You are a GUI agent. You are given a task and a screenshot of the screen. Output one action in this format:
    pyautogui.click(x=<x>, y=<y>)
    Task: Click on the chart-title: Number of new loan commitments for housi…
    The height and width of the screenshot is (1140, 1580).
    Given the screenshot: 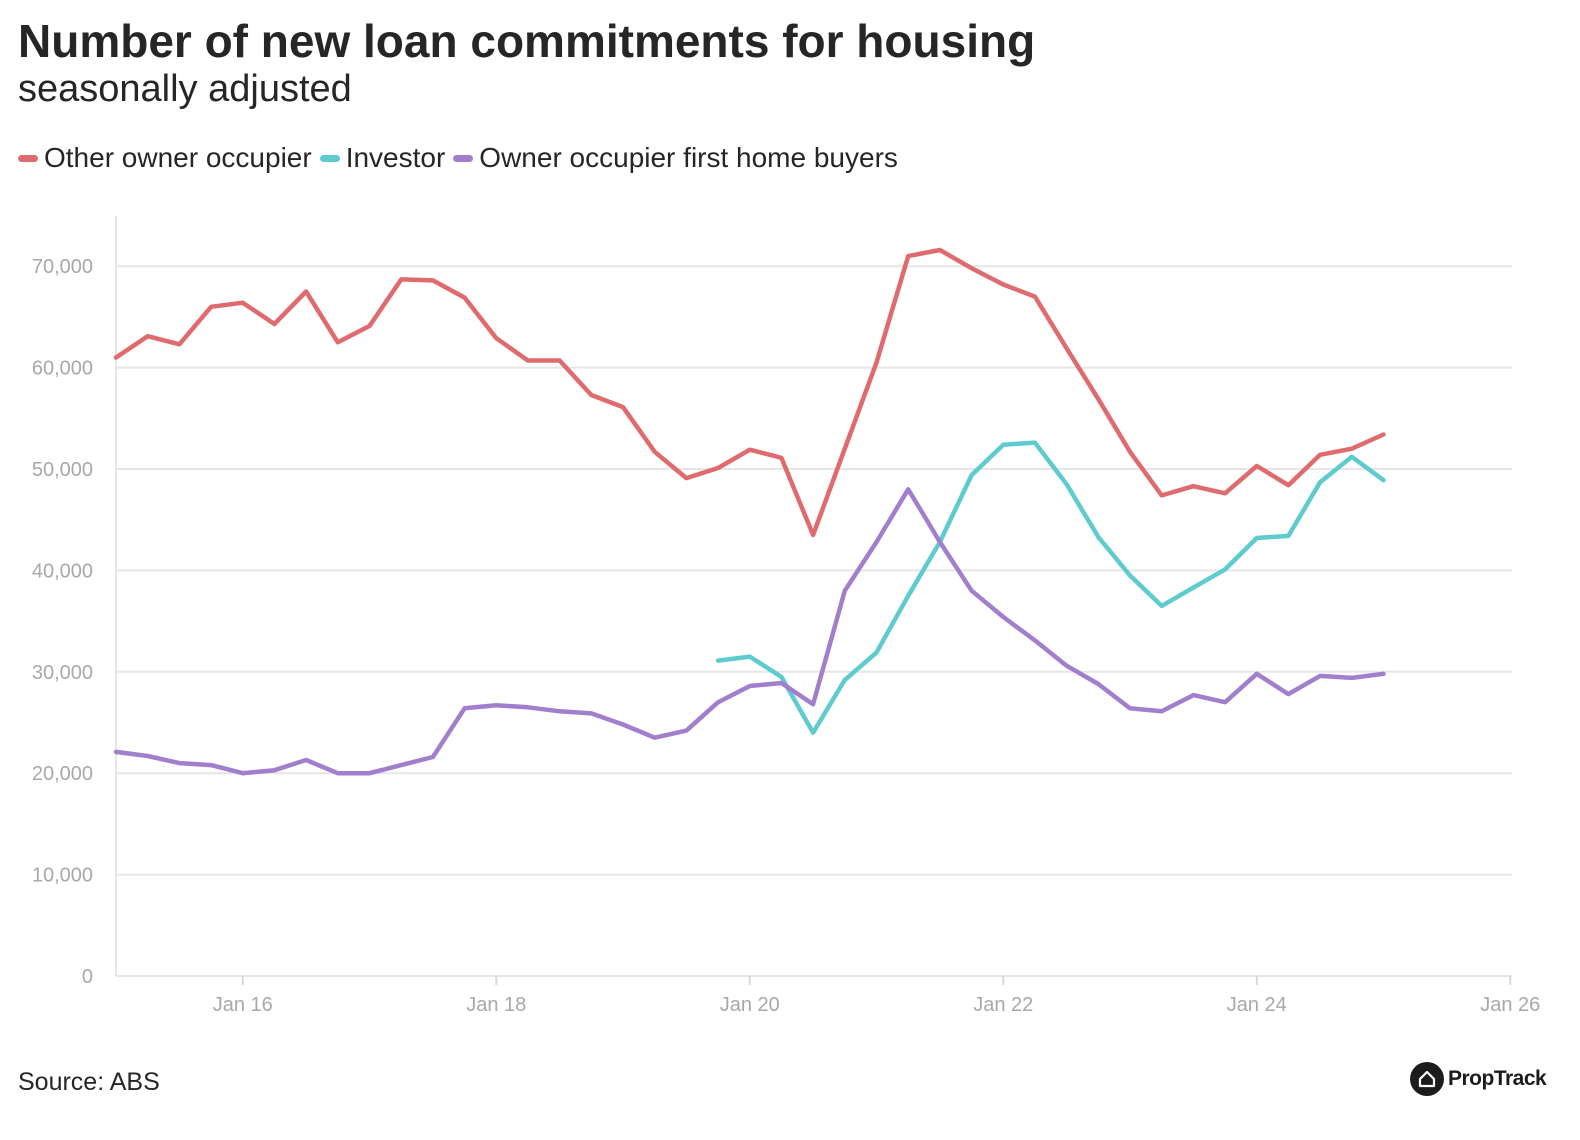 What is the action you would take?
    pyautogui.click(x=527, y=41)
    